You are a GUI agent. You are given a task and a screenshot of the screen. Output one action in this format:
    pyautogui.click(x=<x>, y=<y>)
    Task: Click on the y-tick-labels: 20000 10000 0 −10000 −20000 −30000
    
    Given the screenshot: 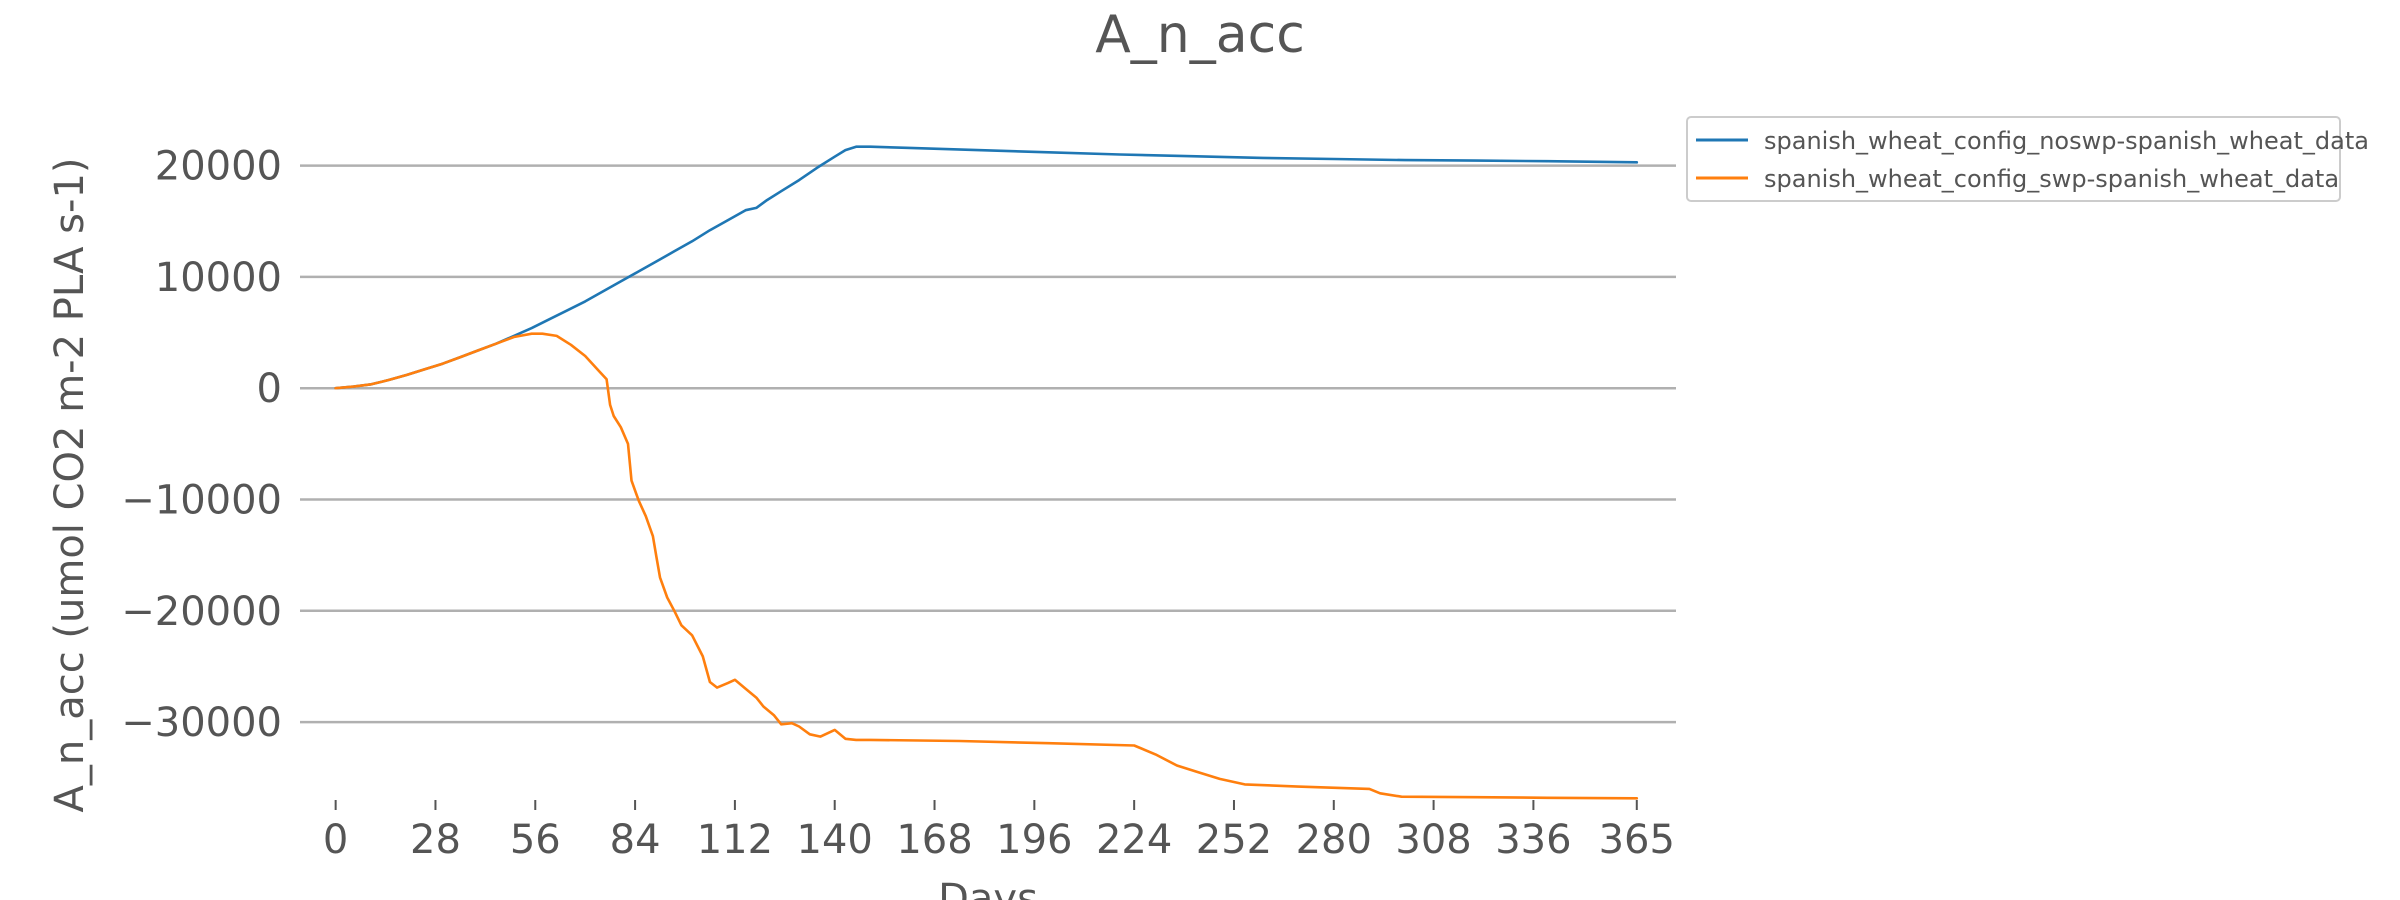 What is the action you would take?
    pyautogui.click(x=201, y=445)
    